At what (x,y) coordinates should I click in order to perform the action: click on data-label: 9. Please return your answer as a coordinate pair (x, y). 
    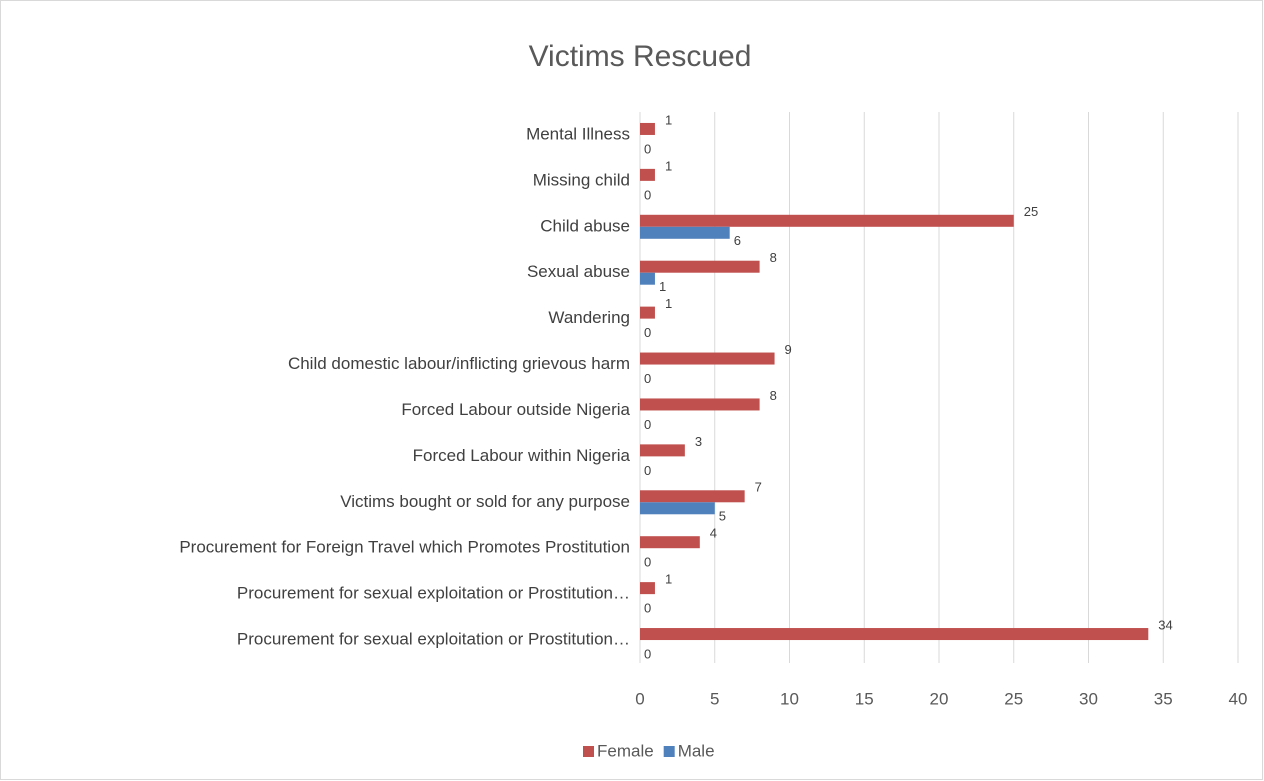
    Looking at the image, I should click on (788, 349).